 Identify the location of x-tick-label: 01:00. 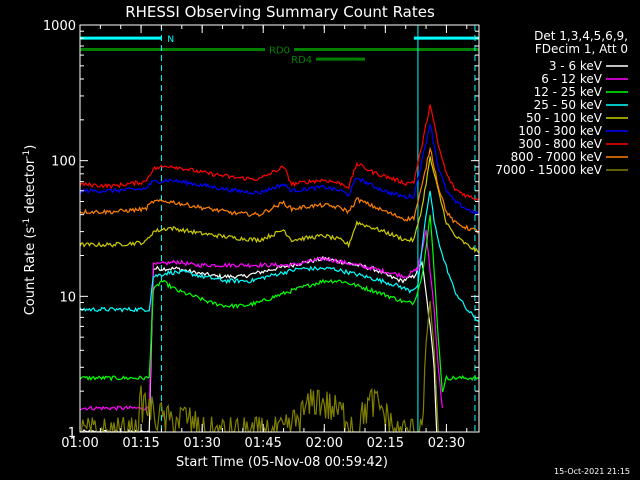
(79, 443).